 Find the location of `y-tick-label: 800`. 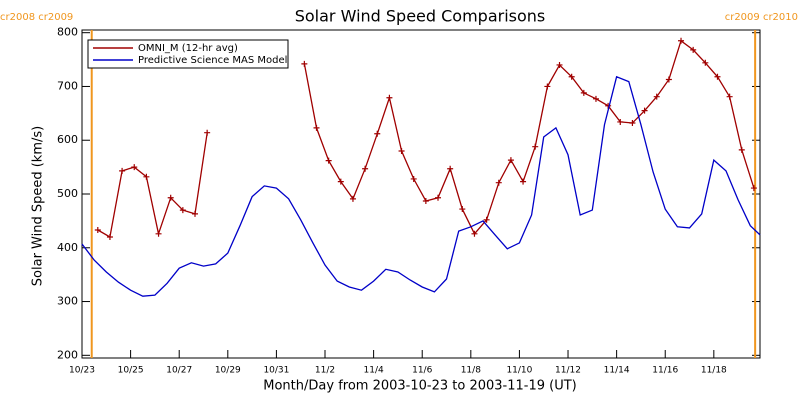

y-tick-label: 800 is located at coordinates (67, 32).